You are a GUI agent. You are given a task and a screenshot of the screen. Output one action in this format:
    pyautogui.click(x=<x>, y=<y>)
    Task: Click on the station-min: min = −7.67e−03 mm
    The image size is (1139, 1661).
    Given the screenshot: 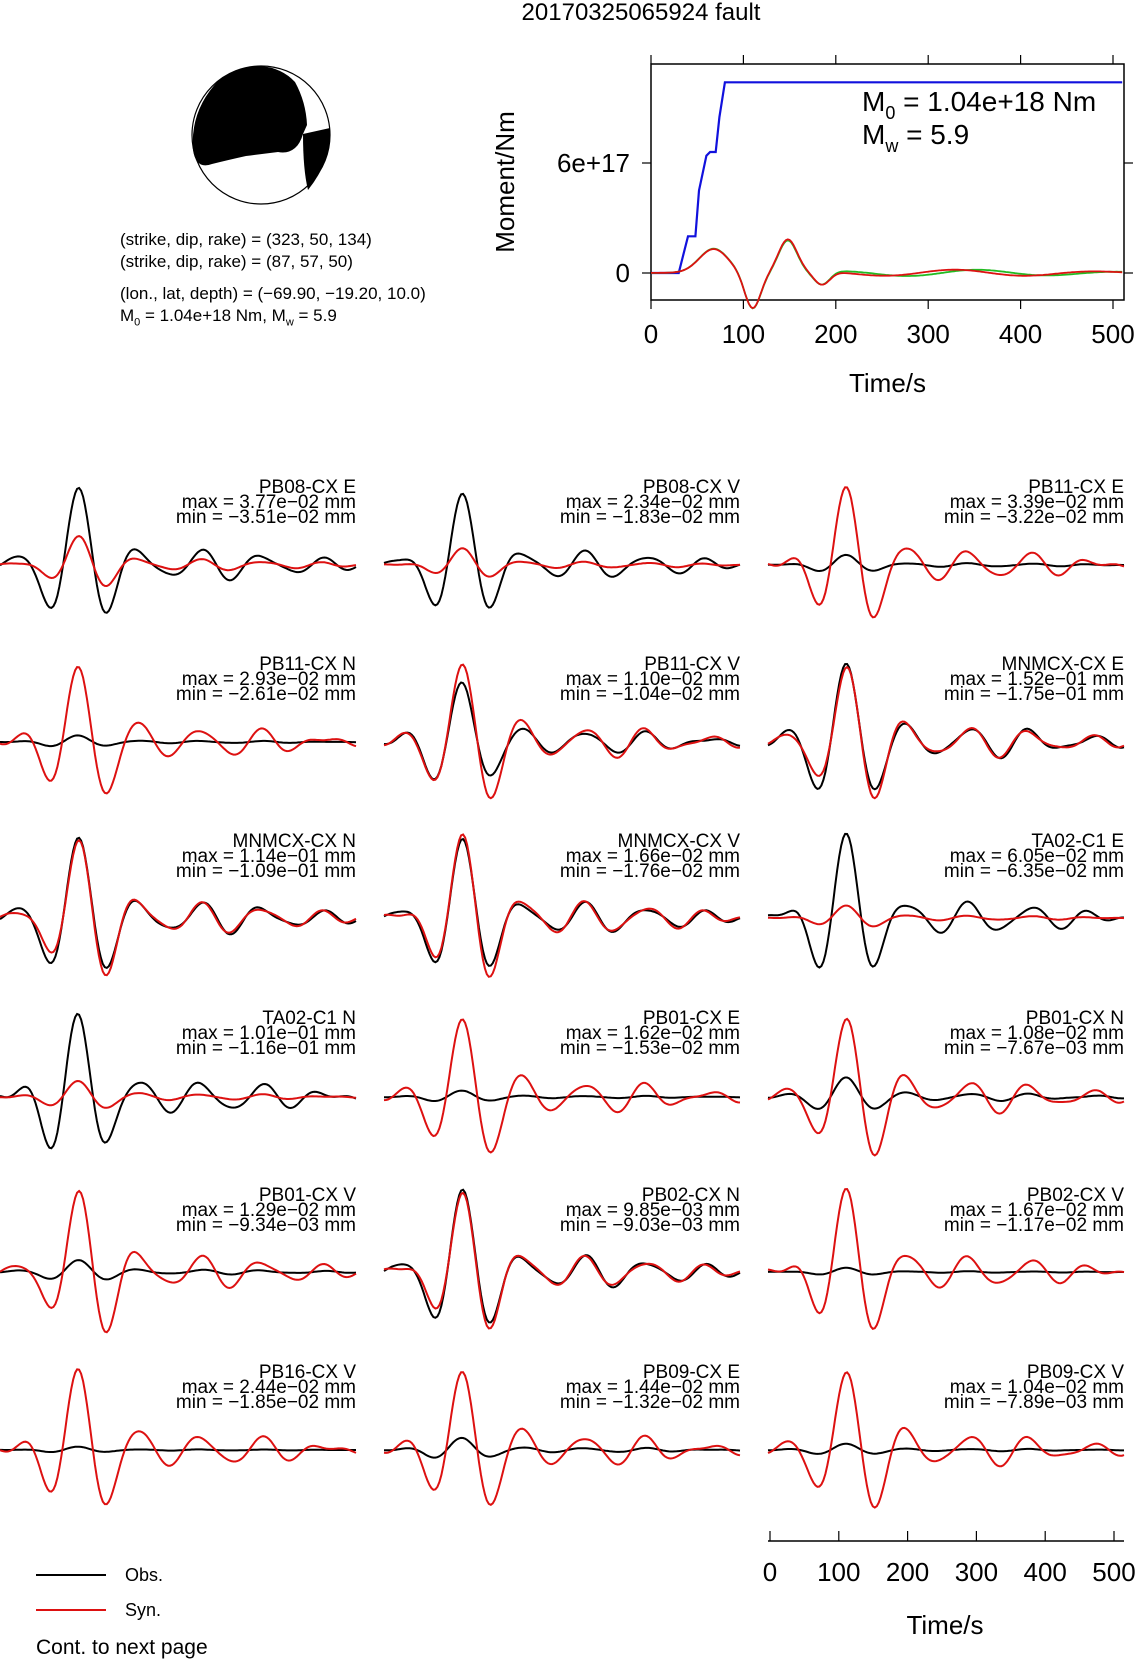 What is the action you would take?
    pyautogui.click(x=1034, y=1048)
    